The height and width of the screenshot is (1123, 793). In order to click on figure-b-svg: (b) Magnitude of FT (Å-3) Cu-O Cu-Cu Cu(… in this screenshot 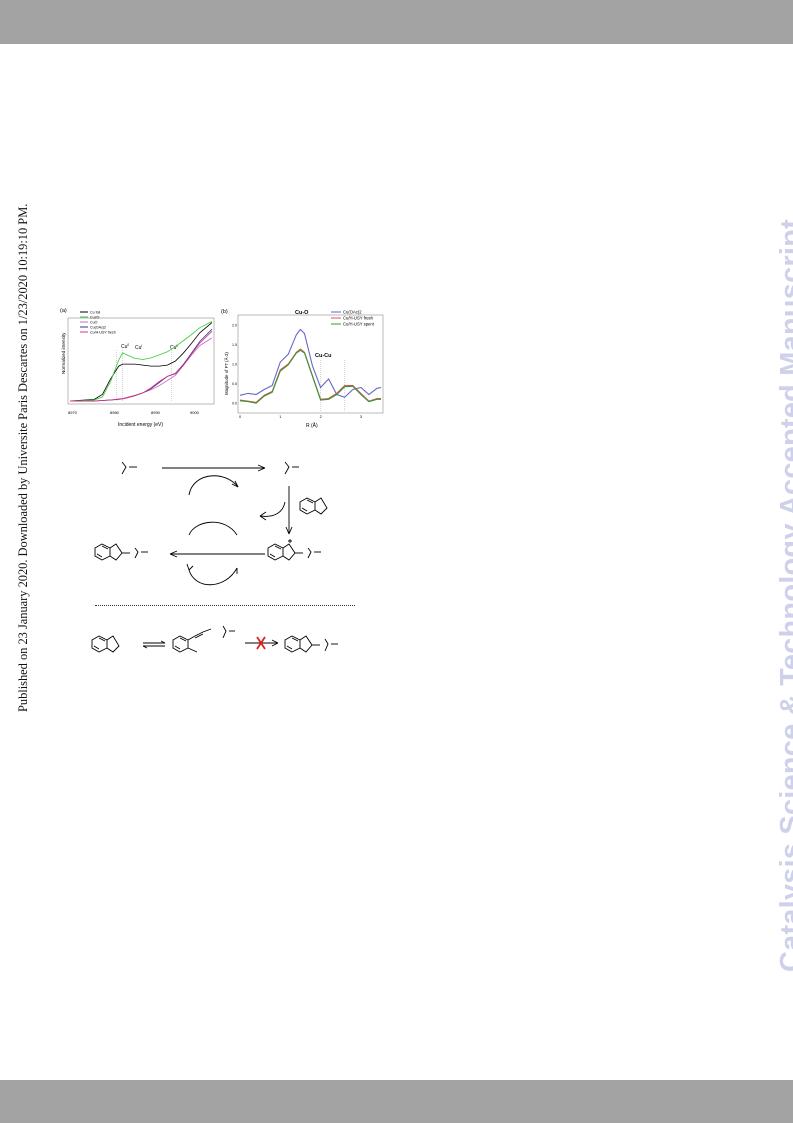, I will do `click(302, 369)`.